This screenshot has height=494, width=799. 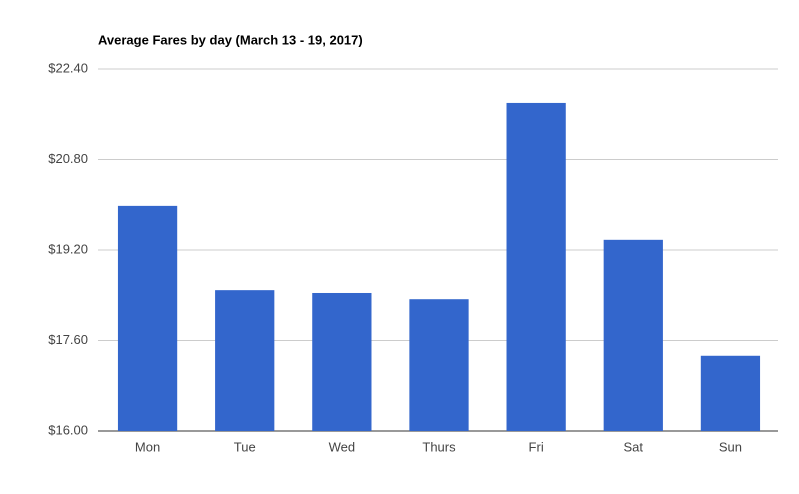 I want to click on x-tick-label: Sat, so click(x=634, y=446).